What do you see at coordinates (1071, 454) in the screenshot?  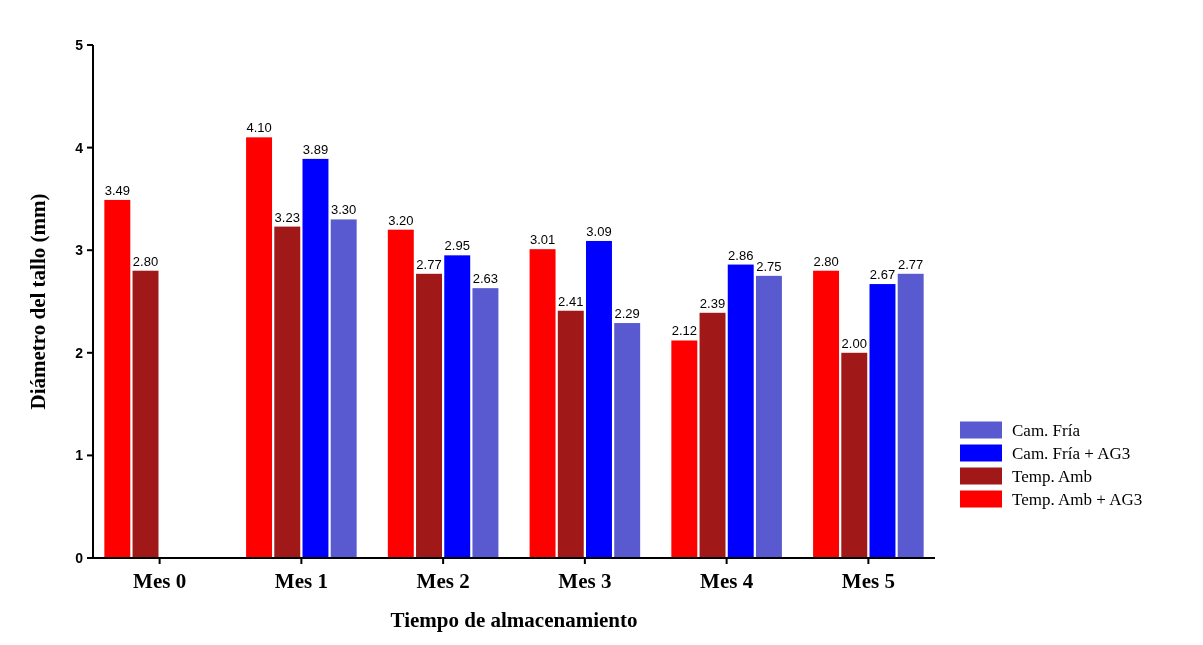 I see `legend-label: Cam. Fría + AG3` at bounding box center [1071, 454].